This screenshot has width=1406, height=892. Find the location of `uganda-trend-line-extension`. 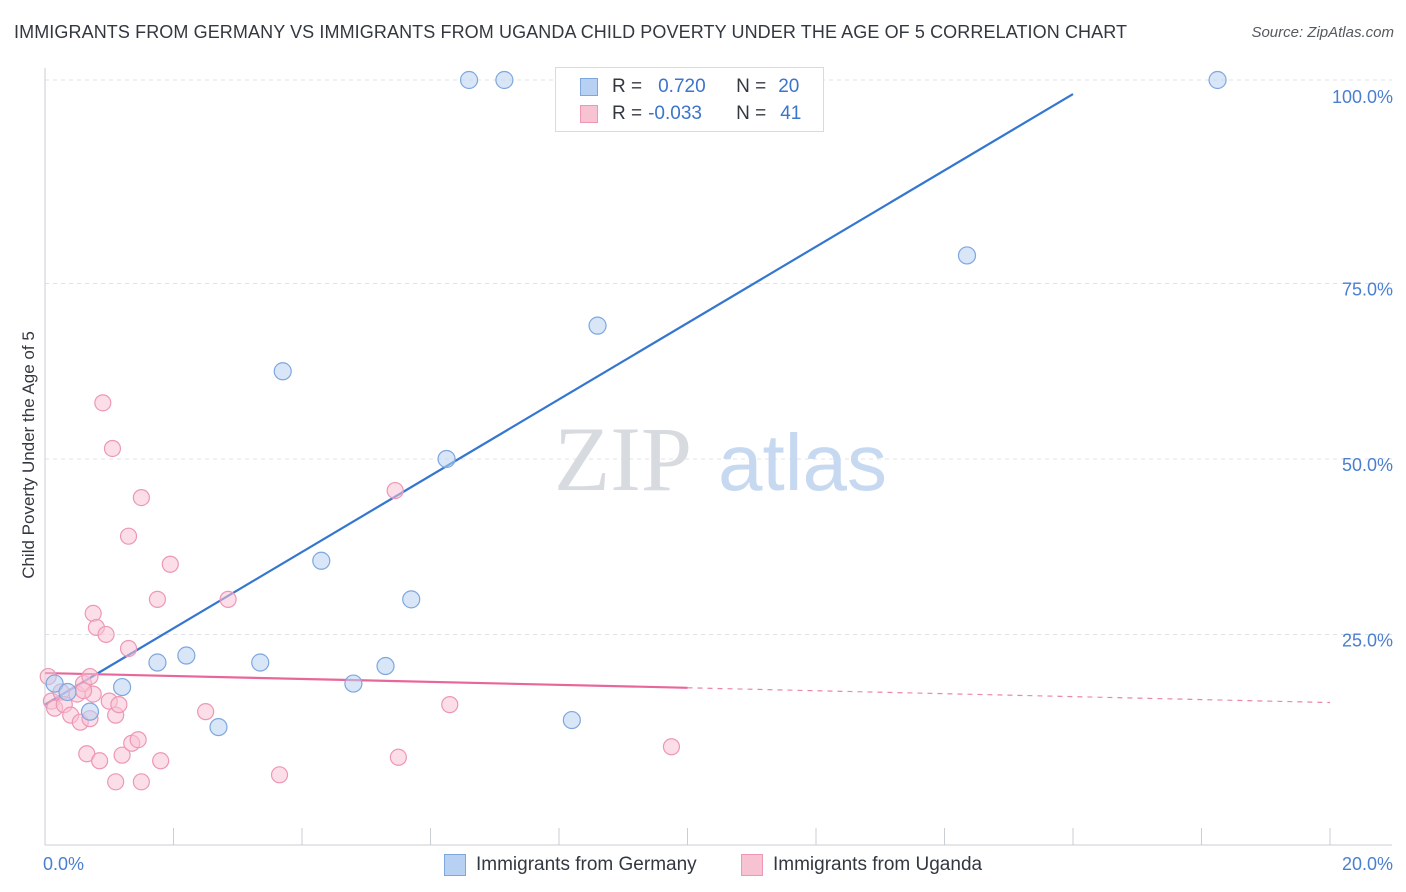

uganda-trend-line-extension is located at coordinates (1009, 695).